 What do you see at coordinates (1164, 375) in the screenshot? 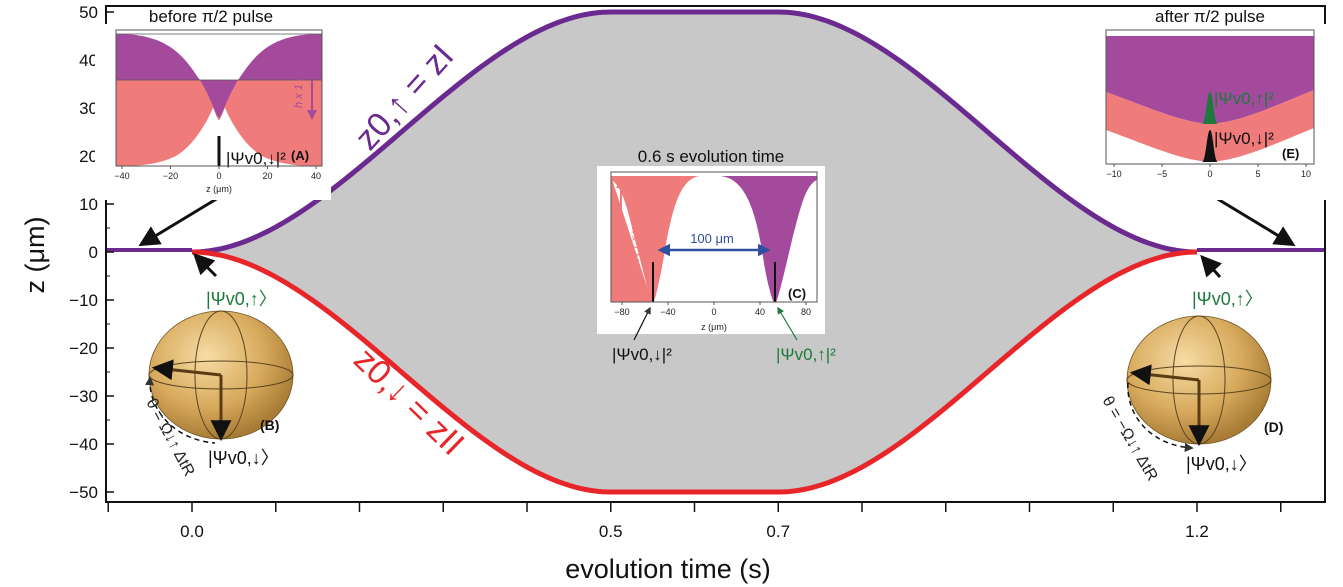
I see `sphere-d-arrow-horizontal` at bounding box center [1164, 375].